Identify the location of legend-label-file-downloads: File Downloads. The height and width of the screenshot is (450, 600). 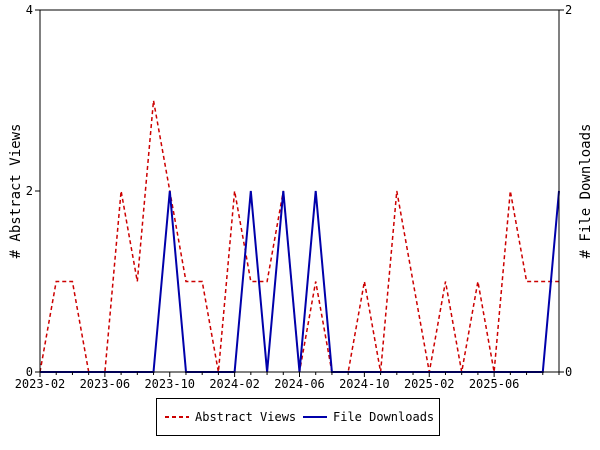
(384, 417).